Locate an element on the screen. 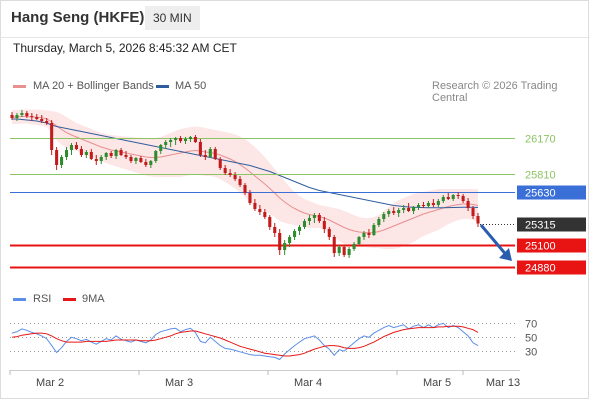 The width and height of the screenshot is (590, 400). x-tick-label: Mar 2 is located at coordinates (50, 383).